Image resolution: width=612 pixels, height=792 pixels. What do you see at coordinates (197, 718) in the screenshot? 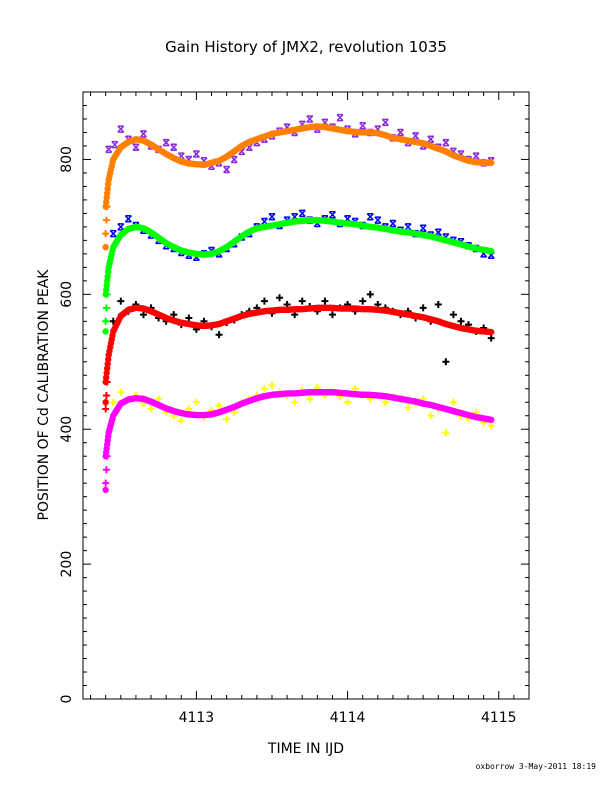
I see `x-tick-label: 4113` at bounding box center [197, 718].